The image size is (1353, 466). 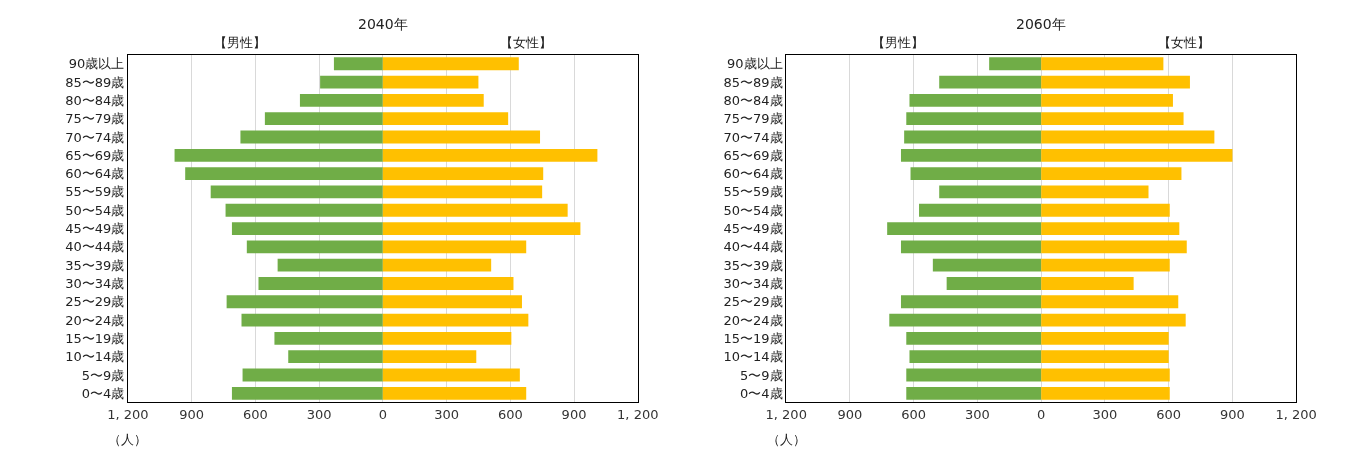 I want to click on y-tick-label: 45〜49歳, so click(x=753, y=229).